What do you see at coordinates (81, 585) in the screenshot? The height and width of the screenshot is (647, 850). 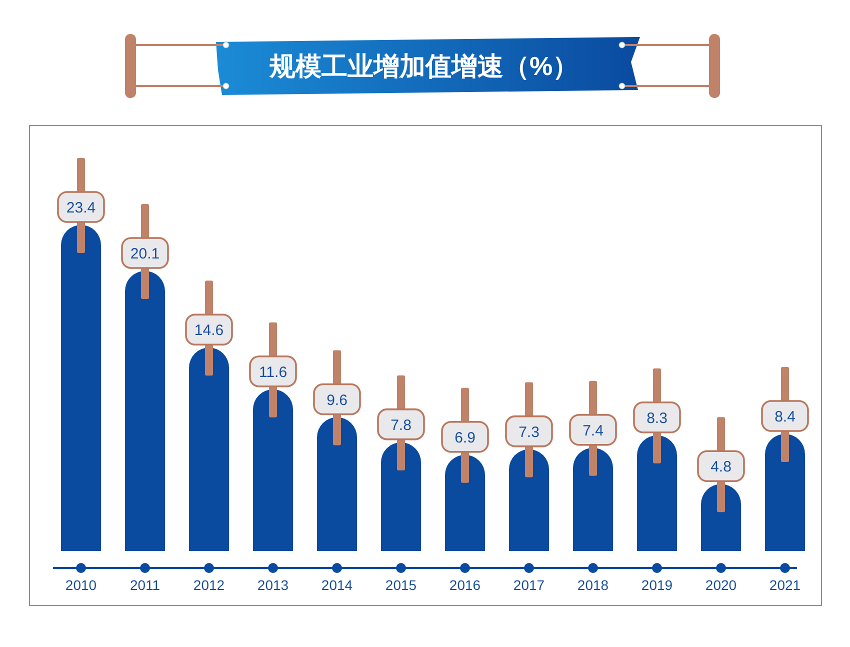 I see `x-tick-label: 2010` at bounding box center [81, 585].